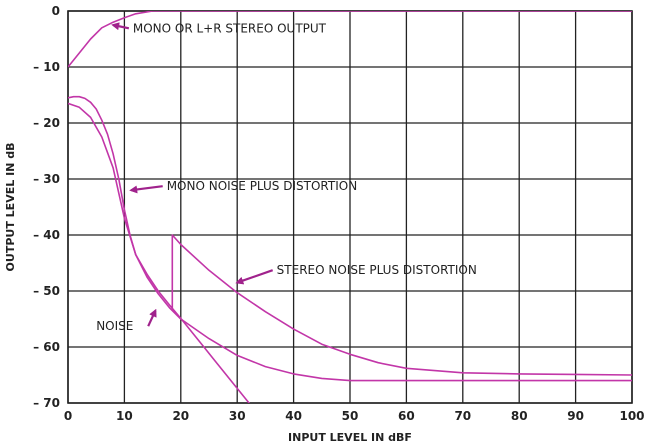  I want to click on y-tick-label: – 30, so click(46, 179).